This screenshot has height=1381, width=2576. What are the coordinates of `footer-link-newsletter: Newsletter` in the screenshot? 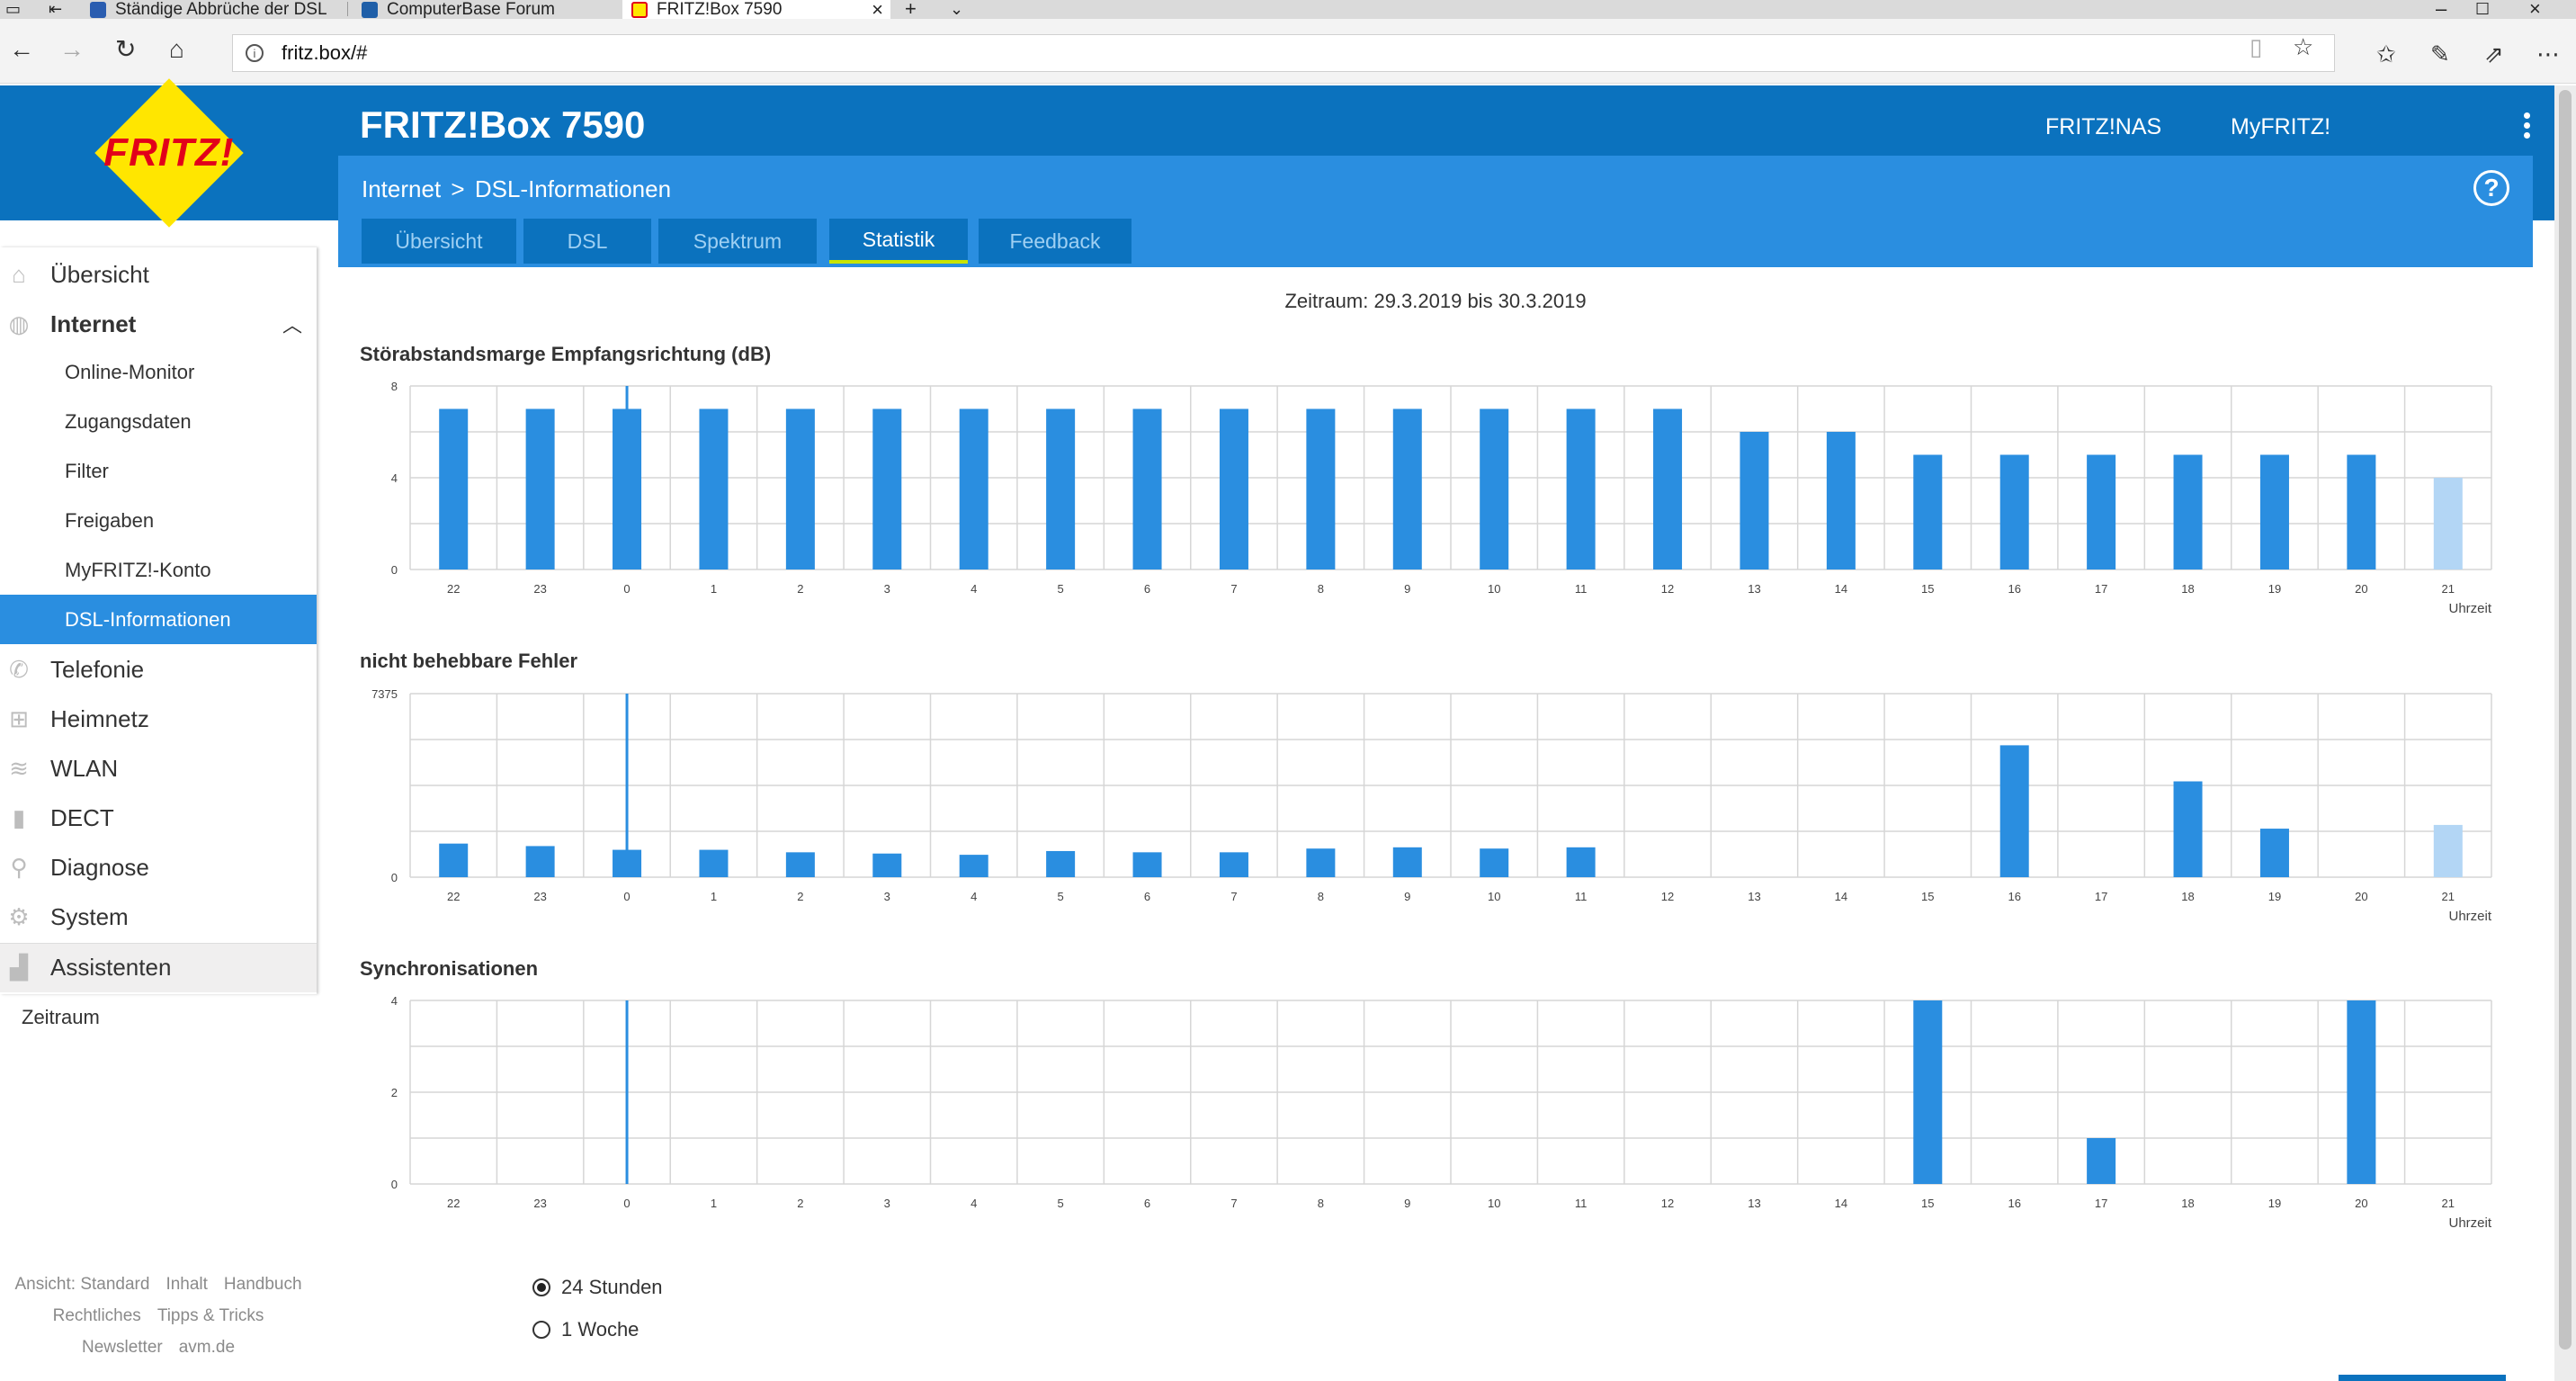 It's located at (122, 1347).